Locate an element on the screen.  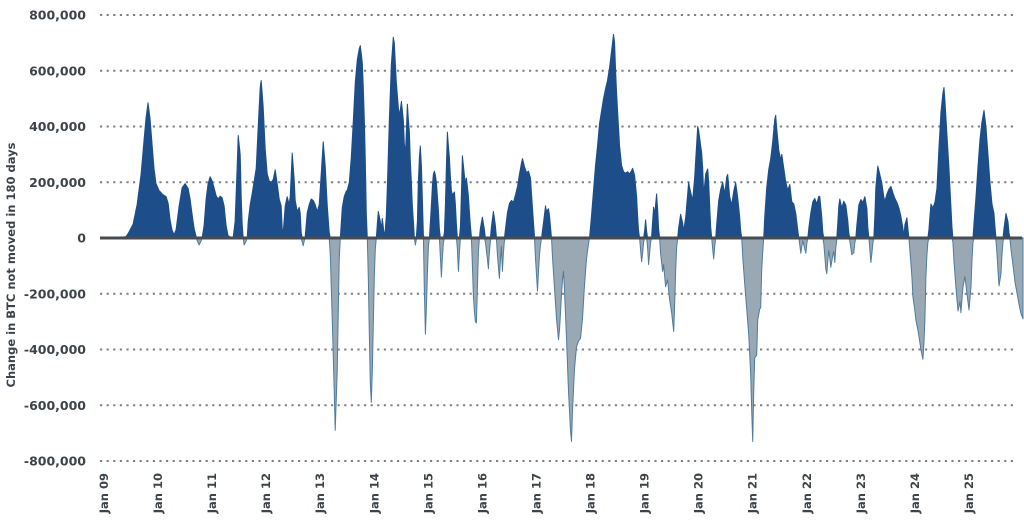
y-tick-label: 600,000 is located at coordinates (57, 70).